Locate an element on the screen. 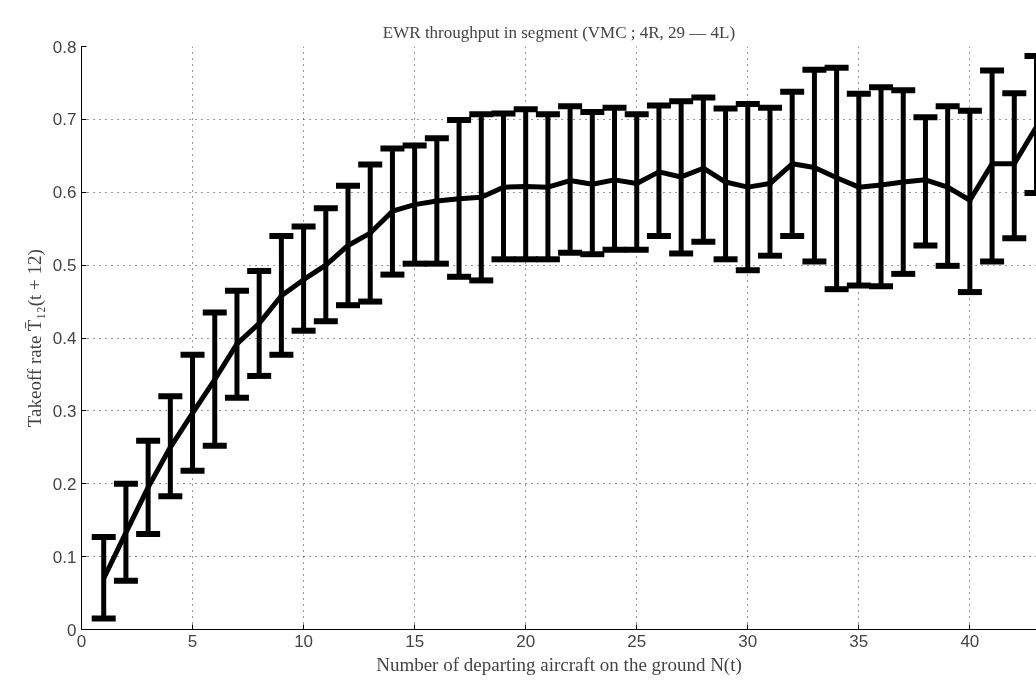  x-tick-label: 10 is located at coordinates (304, 641).